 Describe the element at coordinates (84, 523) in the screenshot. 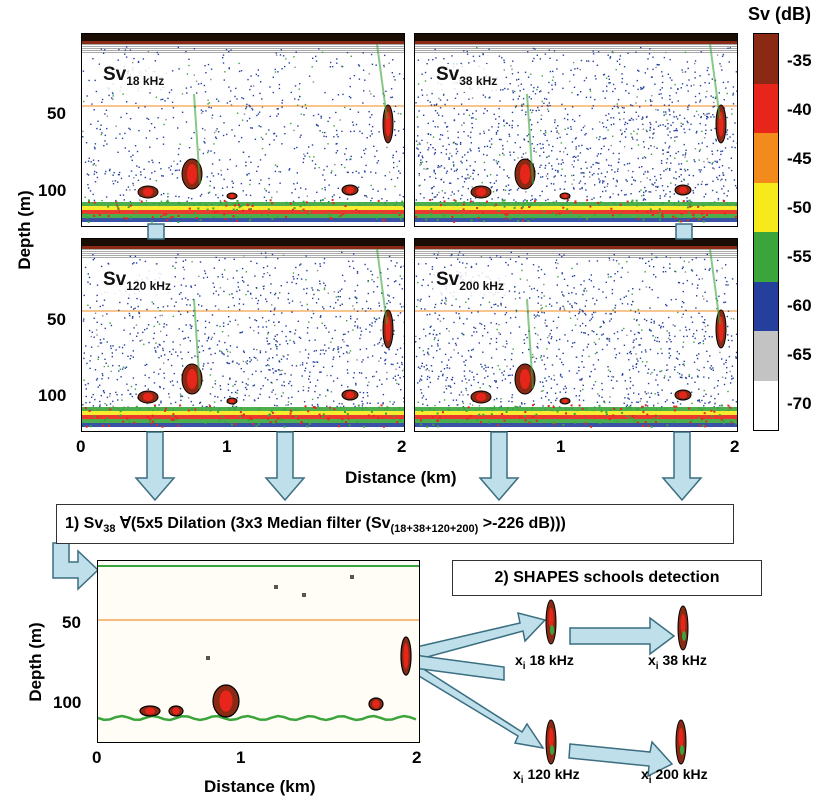

I see `step1-prefix: 1) Sv` at that location.